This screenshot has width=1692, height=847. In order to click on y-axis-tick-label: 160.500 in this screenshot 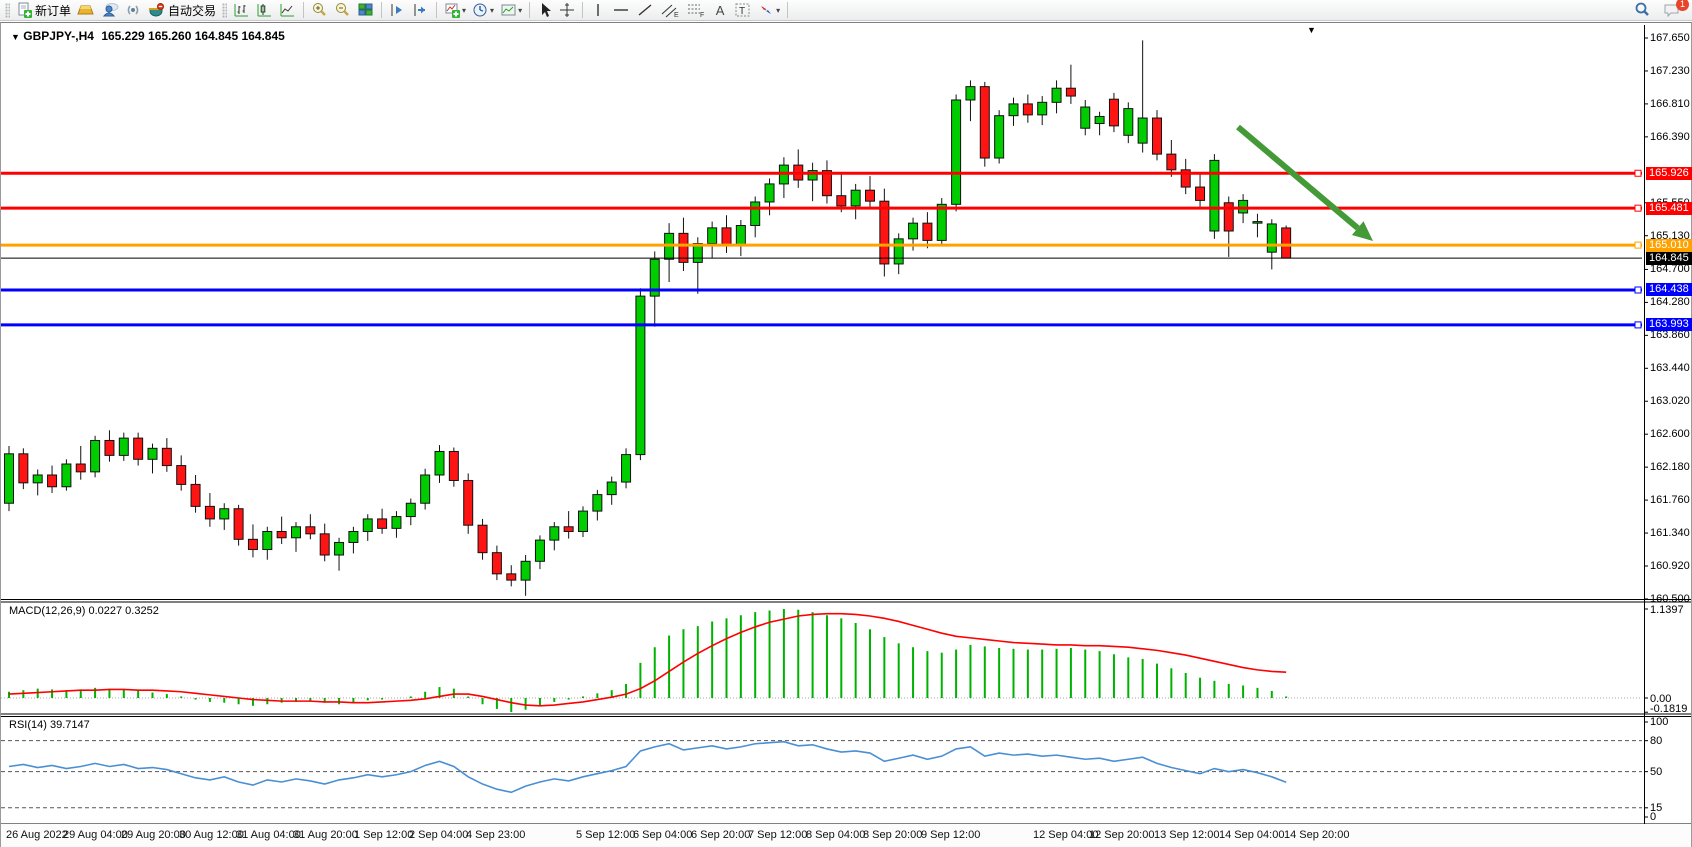, I will do `click(1670, 598)`.